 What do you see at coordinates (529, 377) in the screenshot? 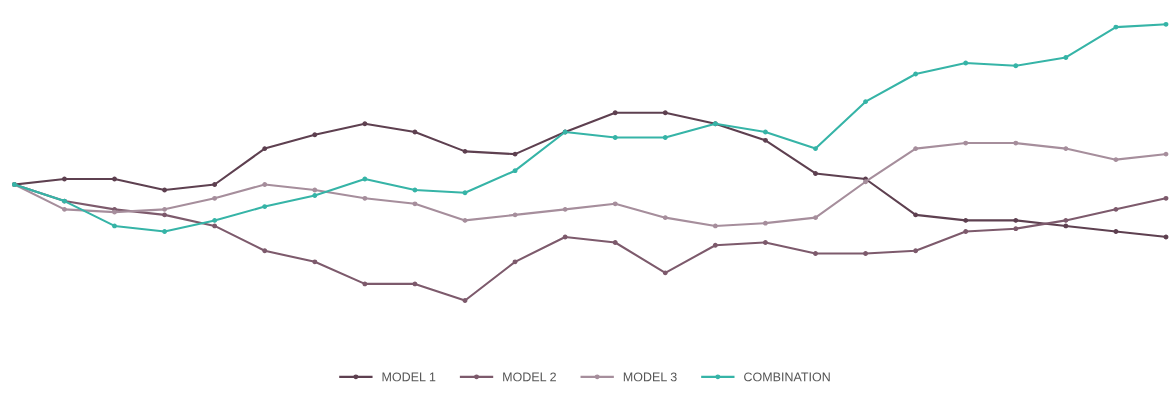
I see `legend-label: MODEL 2` at bounding box center [529, 377].